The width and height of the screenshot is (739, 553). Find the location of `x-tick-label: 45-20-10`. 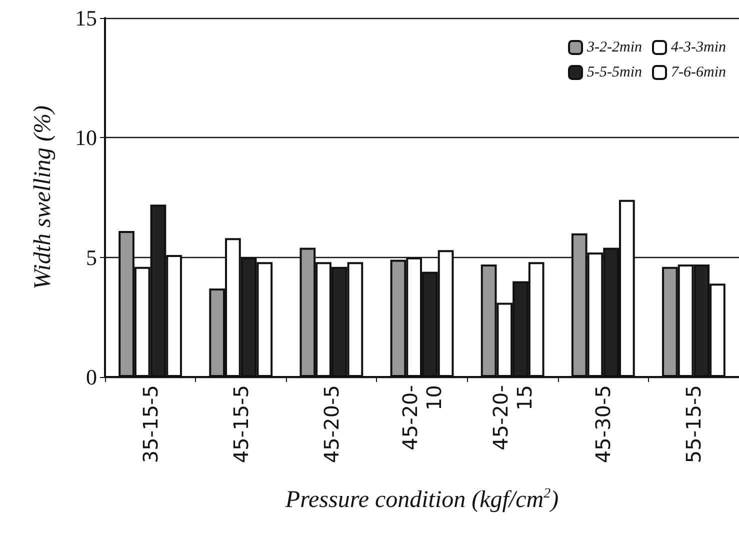

x-tick-label: 45-20-10 is located at coordinates (422, 417).